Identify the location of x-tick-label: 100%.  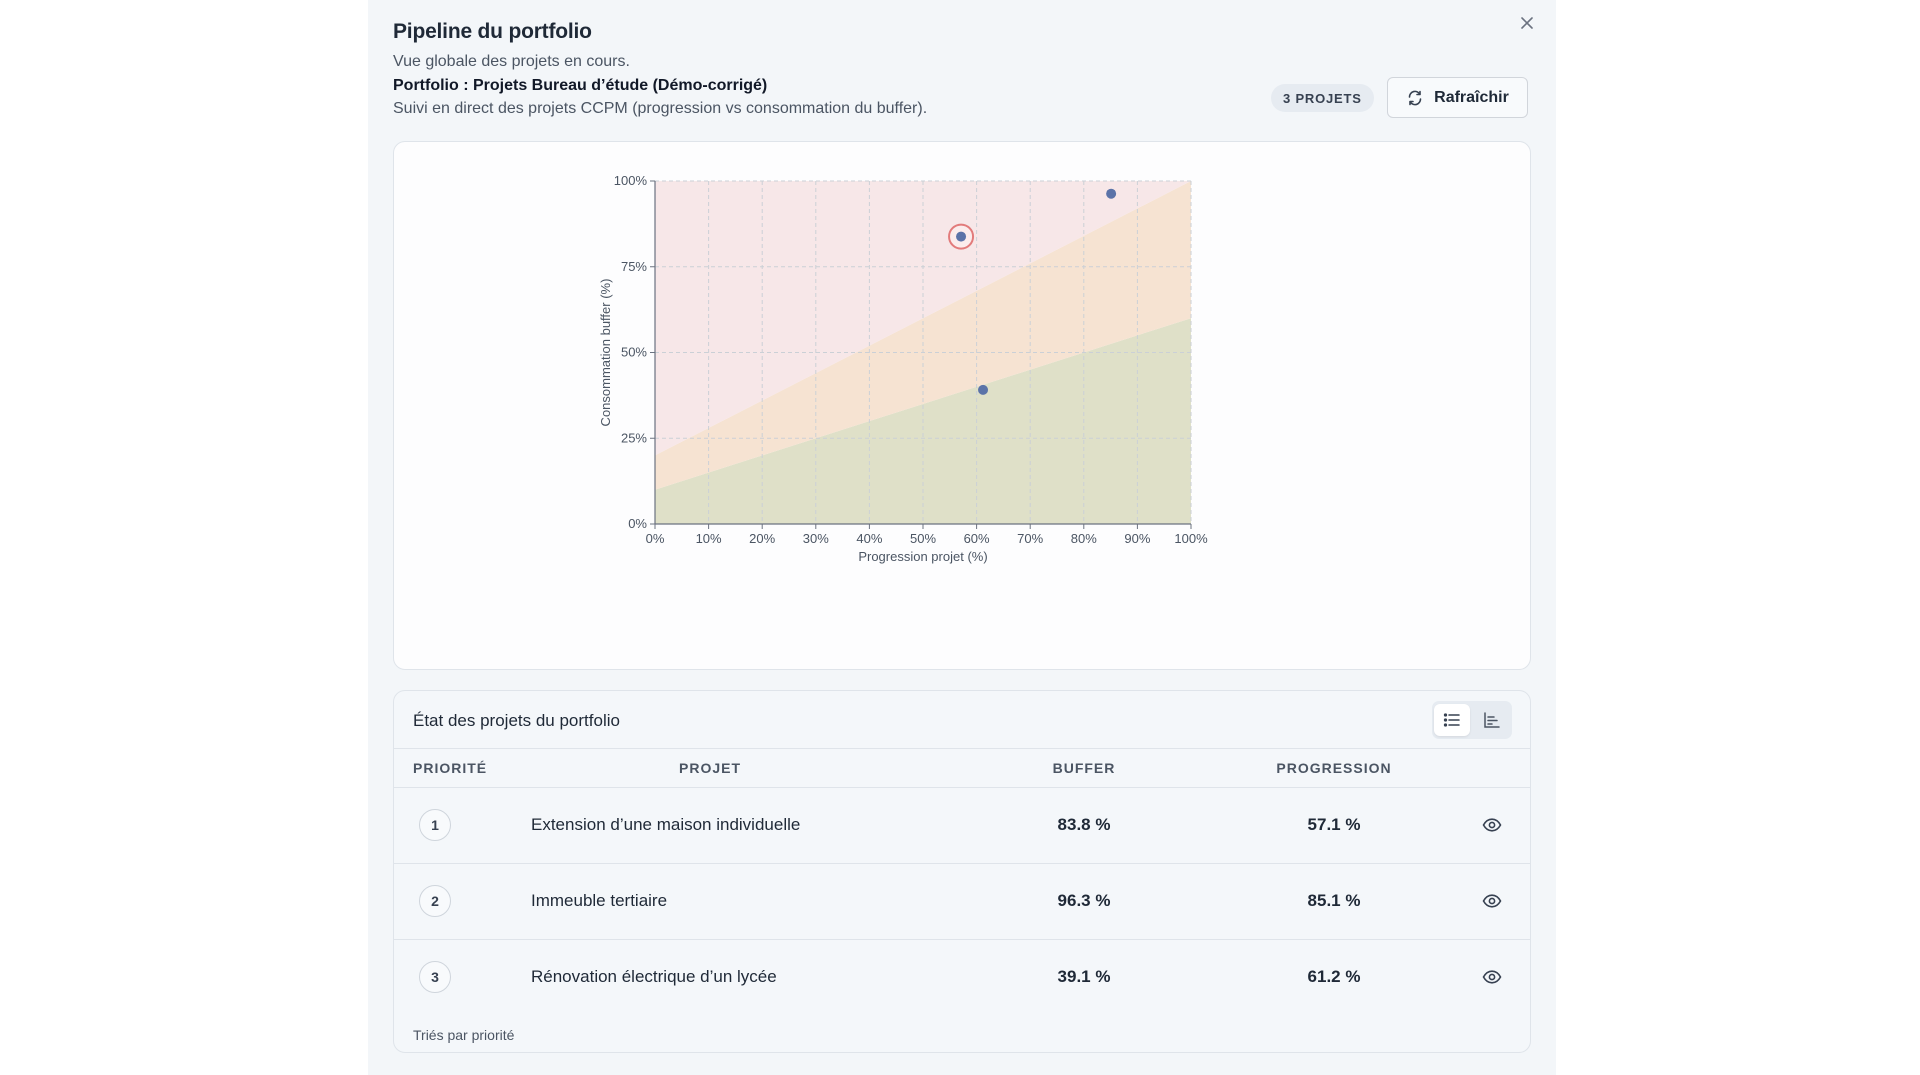
(1191, 538).